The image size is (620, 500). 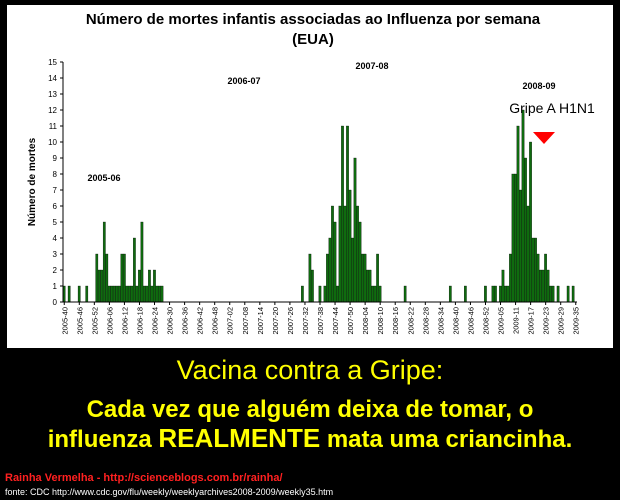 I want to click on y-tick-label: 15, so click(x=52, y=62).